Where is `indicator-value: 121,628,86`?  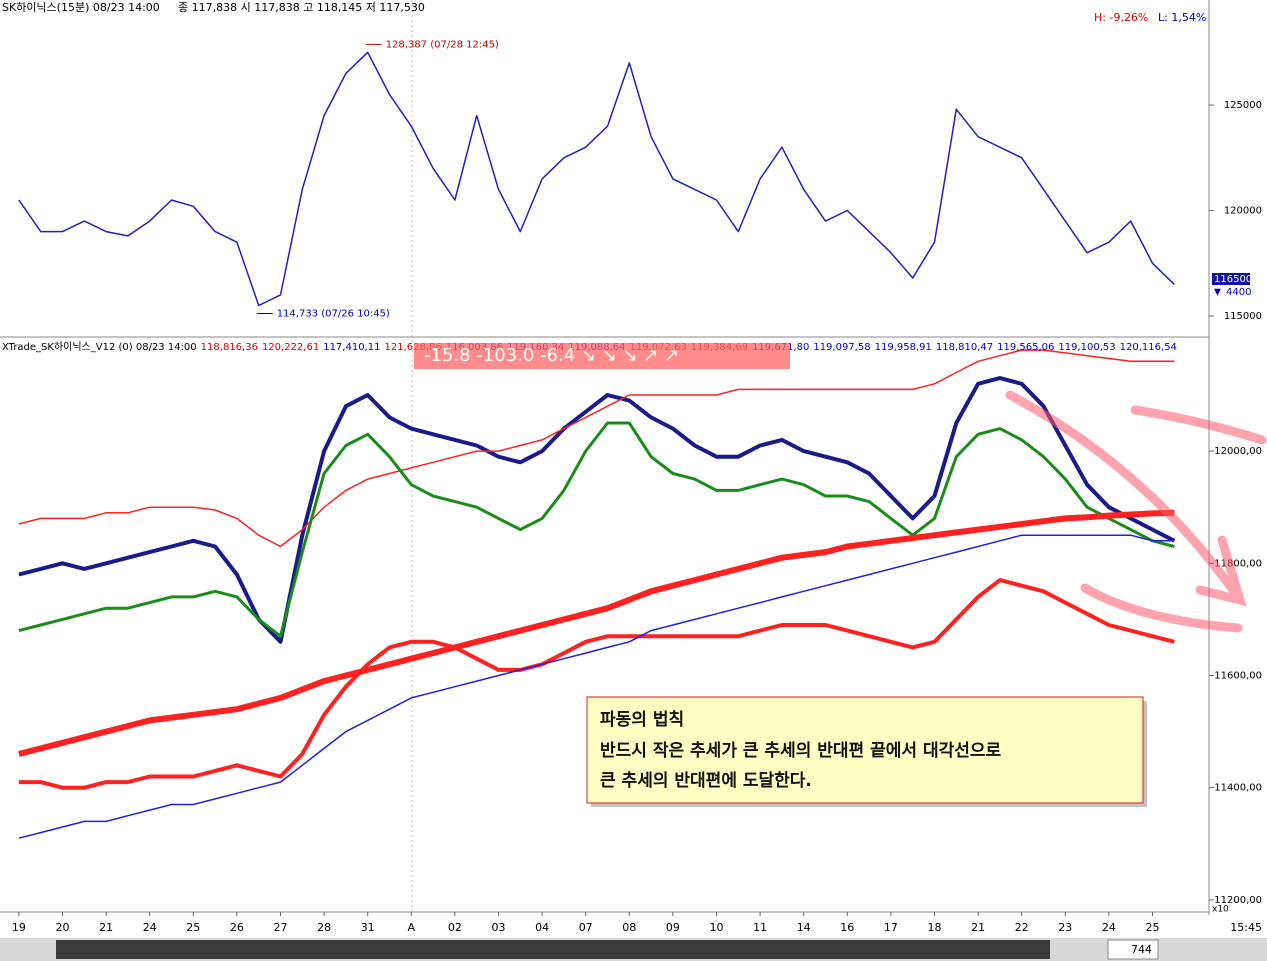 indicator-value: 121,628,86 is located at coordinates (412, 347).